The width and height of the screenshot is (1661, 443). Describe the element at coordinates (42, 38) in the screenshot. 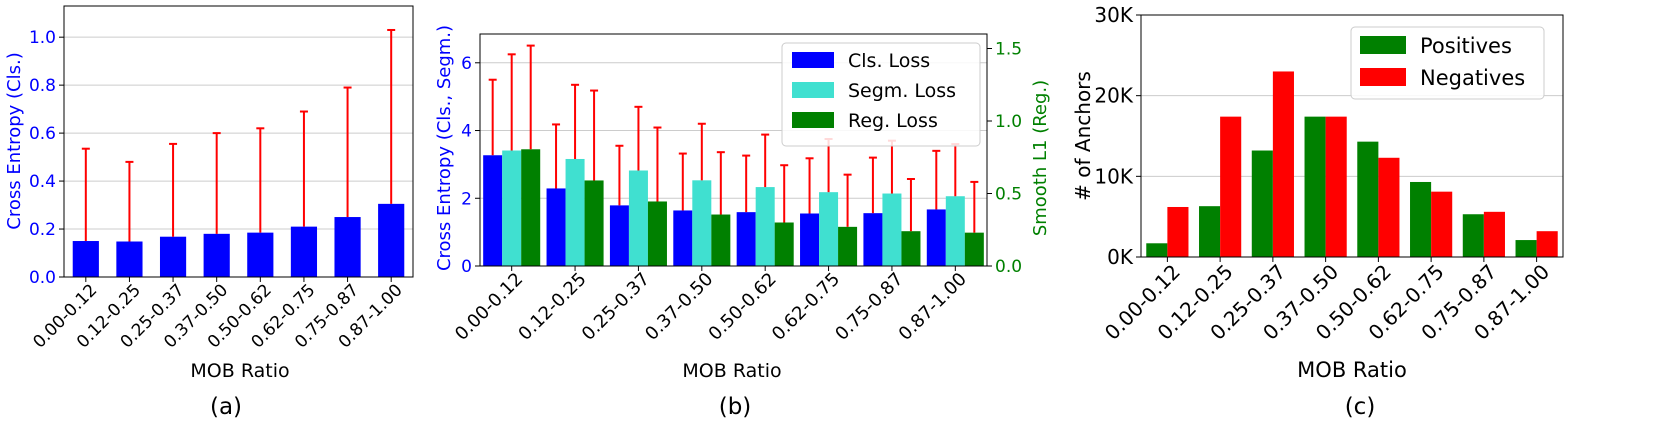

I see `y-tick-label: 1.0` at that location.